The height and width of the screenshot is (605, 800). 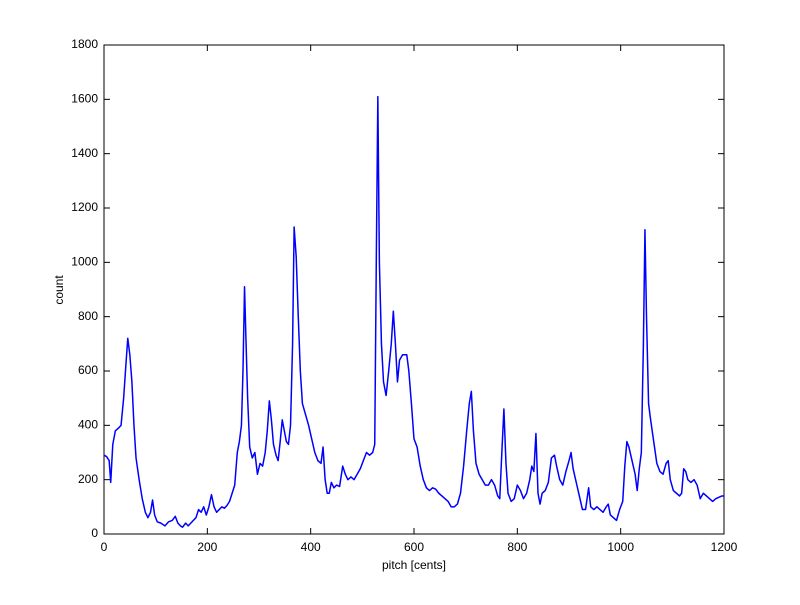 I want to click on y-tick-label: 1200, so click(x=84, y=207).